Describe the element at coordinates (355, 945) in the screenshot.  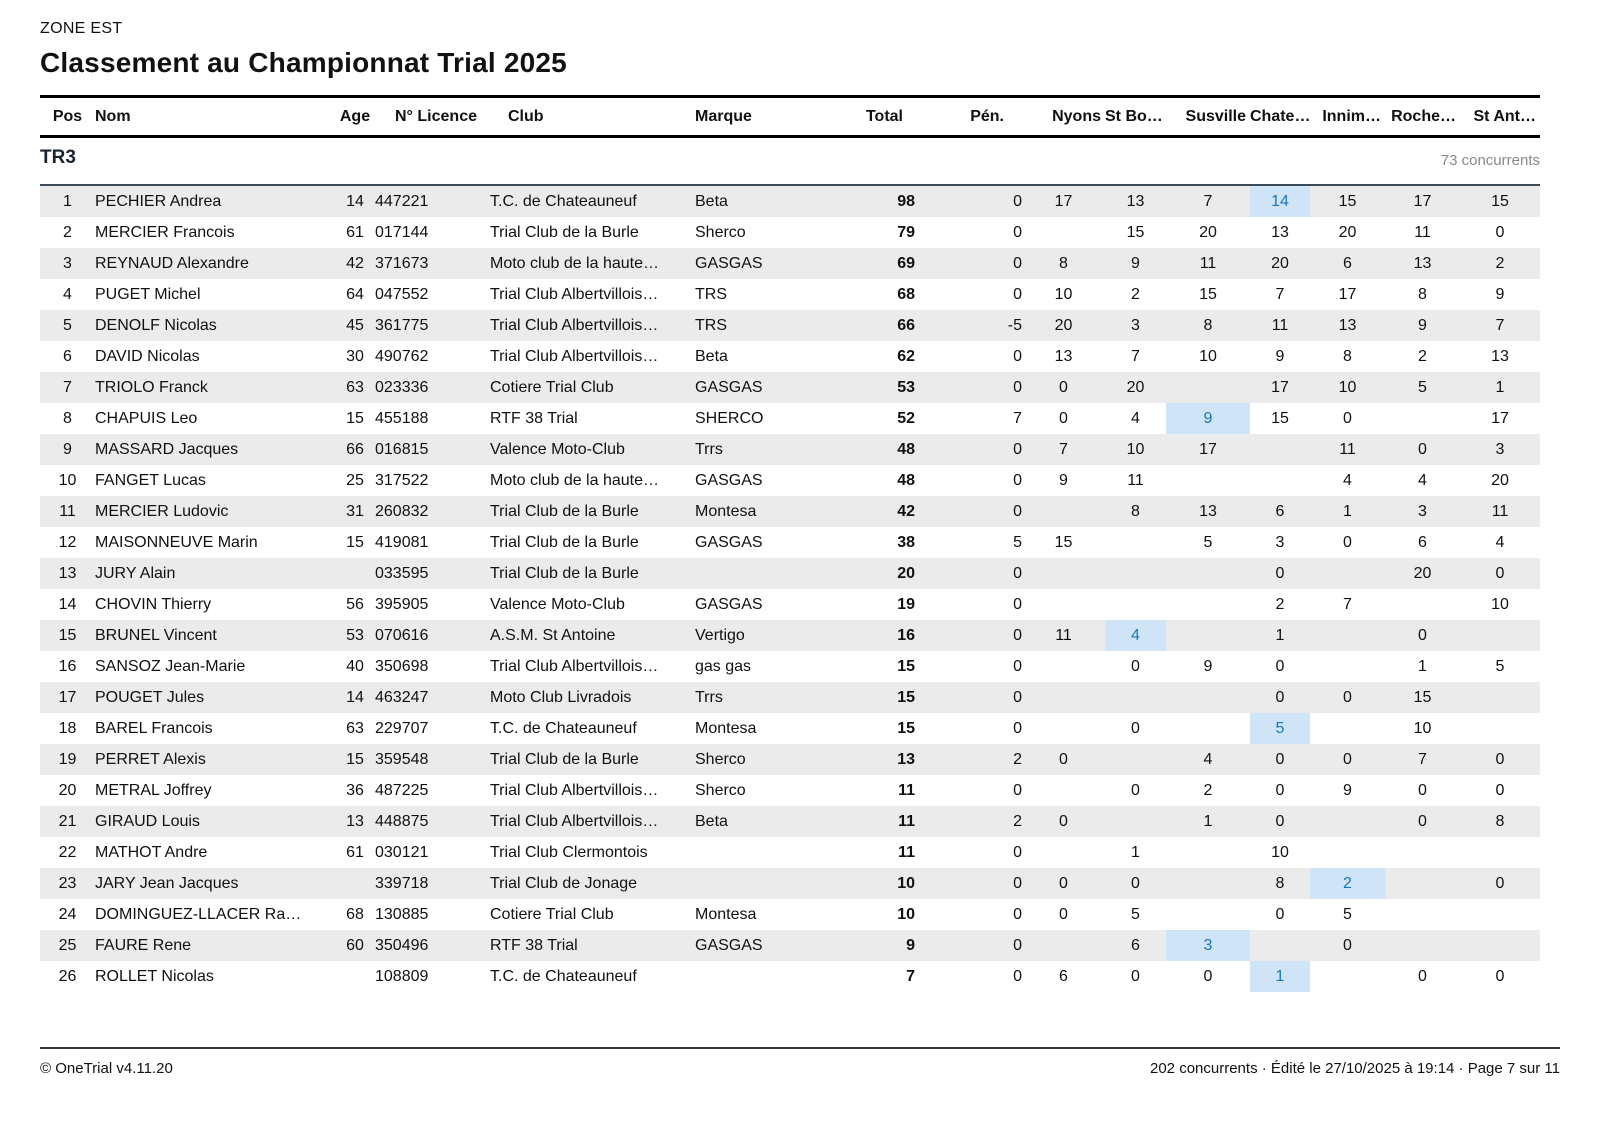
I see `cell-age: 60` at that location.